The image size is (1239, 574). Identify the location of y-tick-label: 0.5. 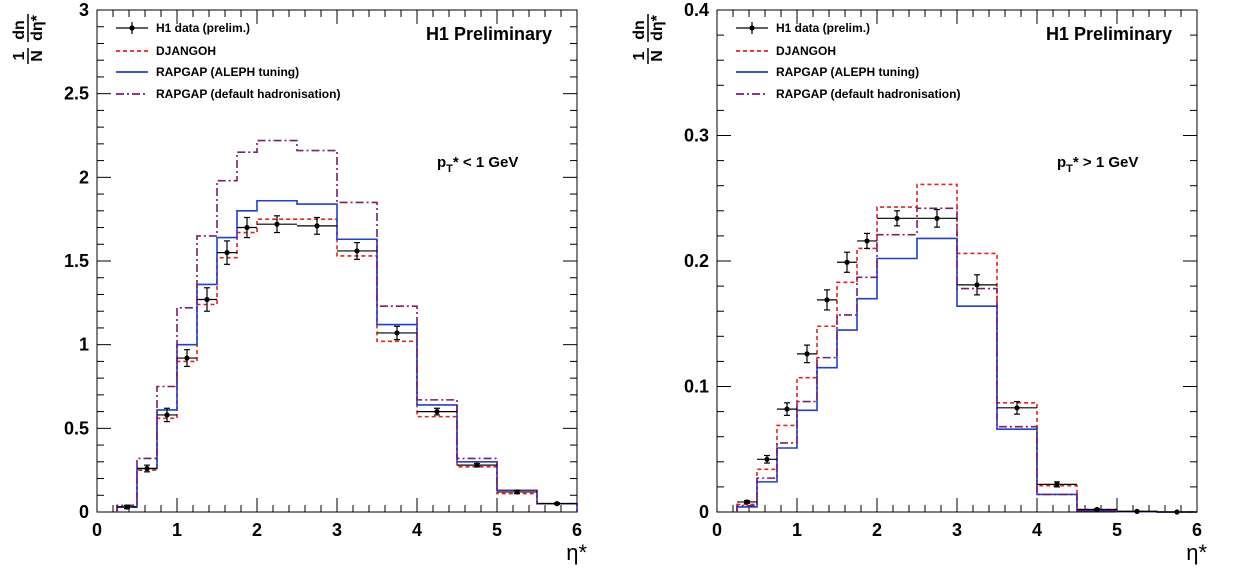
(76, 428).